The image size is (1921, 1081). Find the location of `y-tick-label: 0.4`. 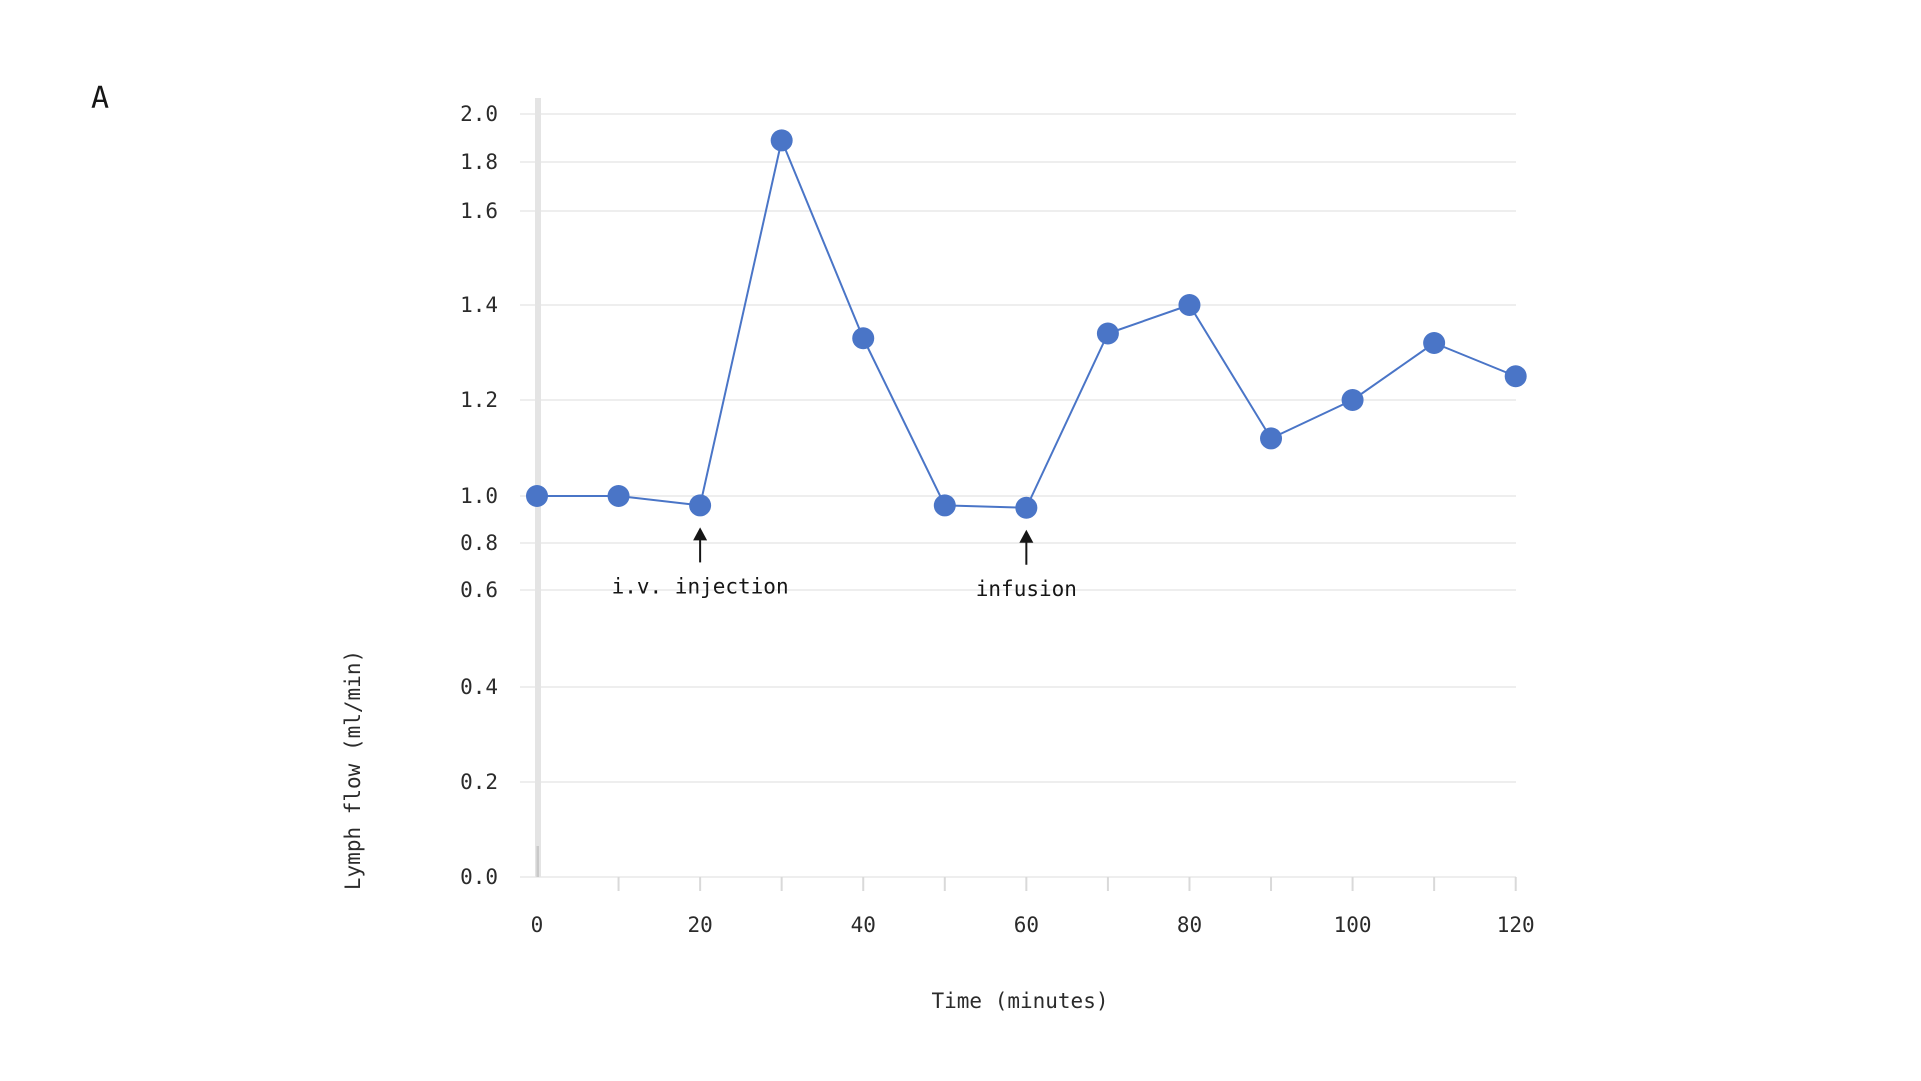

y-tick-label: 0.4 is located at coordinates (479, 687).